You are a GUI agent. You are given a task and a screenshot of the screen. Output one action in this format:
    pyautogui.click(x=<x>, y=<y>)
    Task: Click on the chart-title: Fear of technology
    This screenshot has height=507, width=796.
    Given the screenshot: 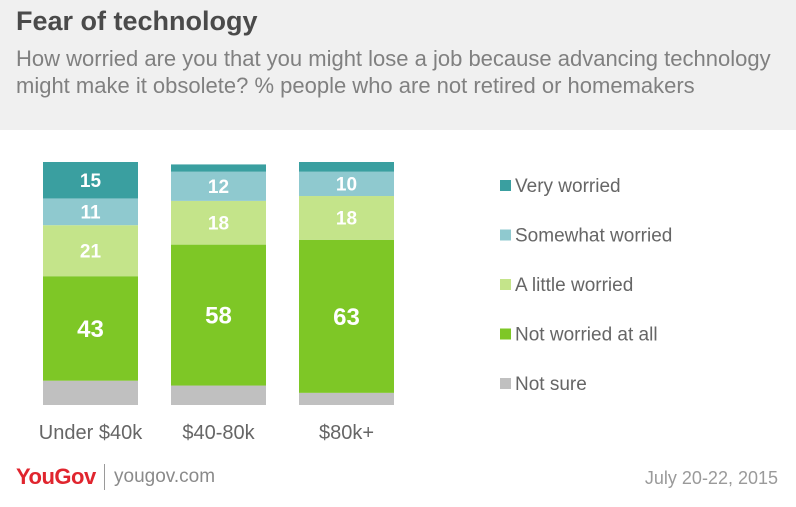 What is the action you would take?
    pyautogui.click(x=137, y=21)
    